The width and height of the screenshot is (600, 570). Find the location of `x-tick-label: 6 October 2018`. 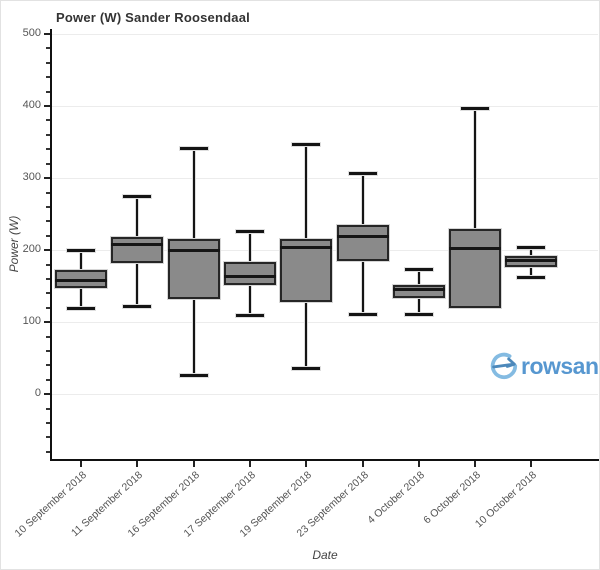

x-tick-label: 6 October 2018 is located at coordinates (452, 498).